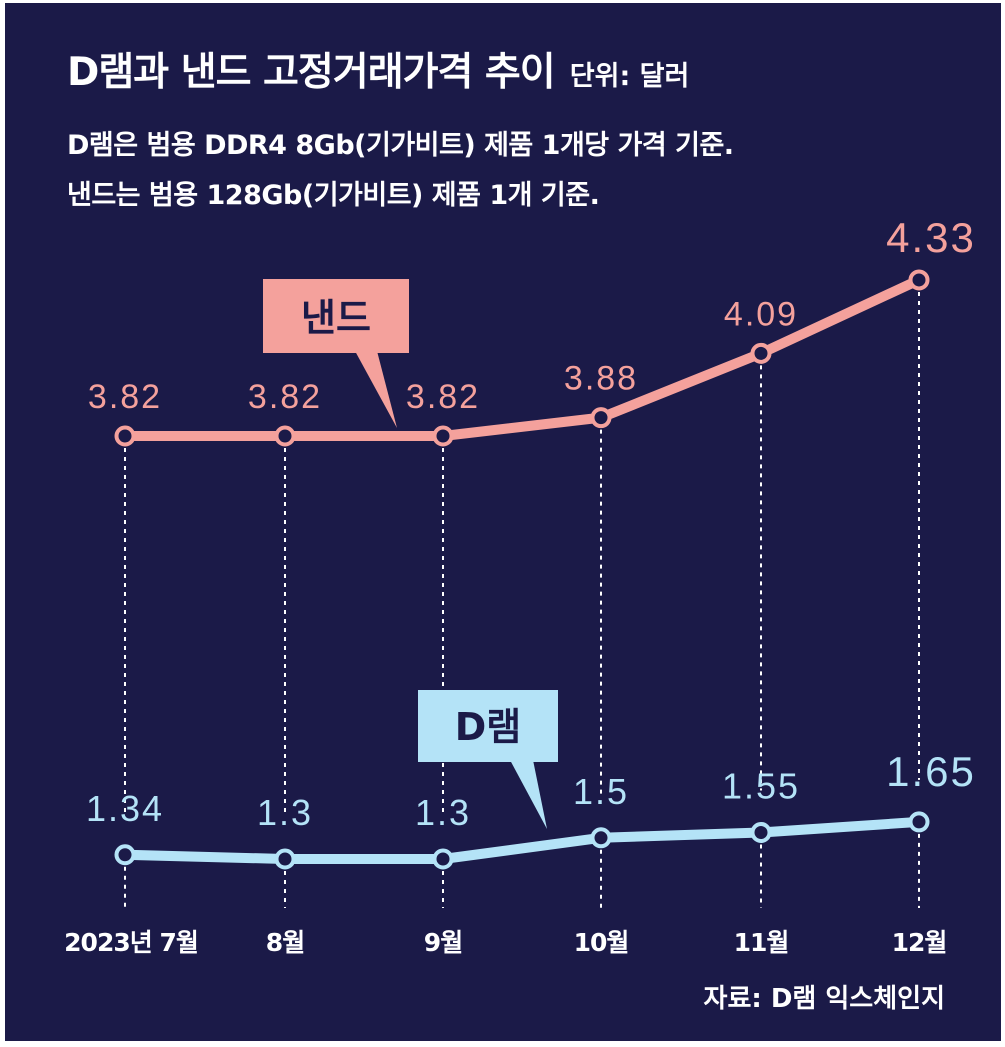 The width and height of the screenshot is (1005, 1047). Describe the element at coordinates (522, 357) in the screenshot. I see `nand-series-line` at that location.